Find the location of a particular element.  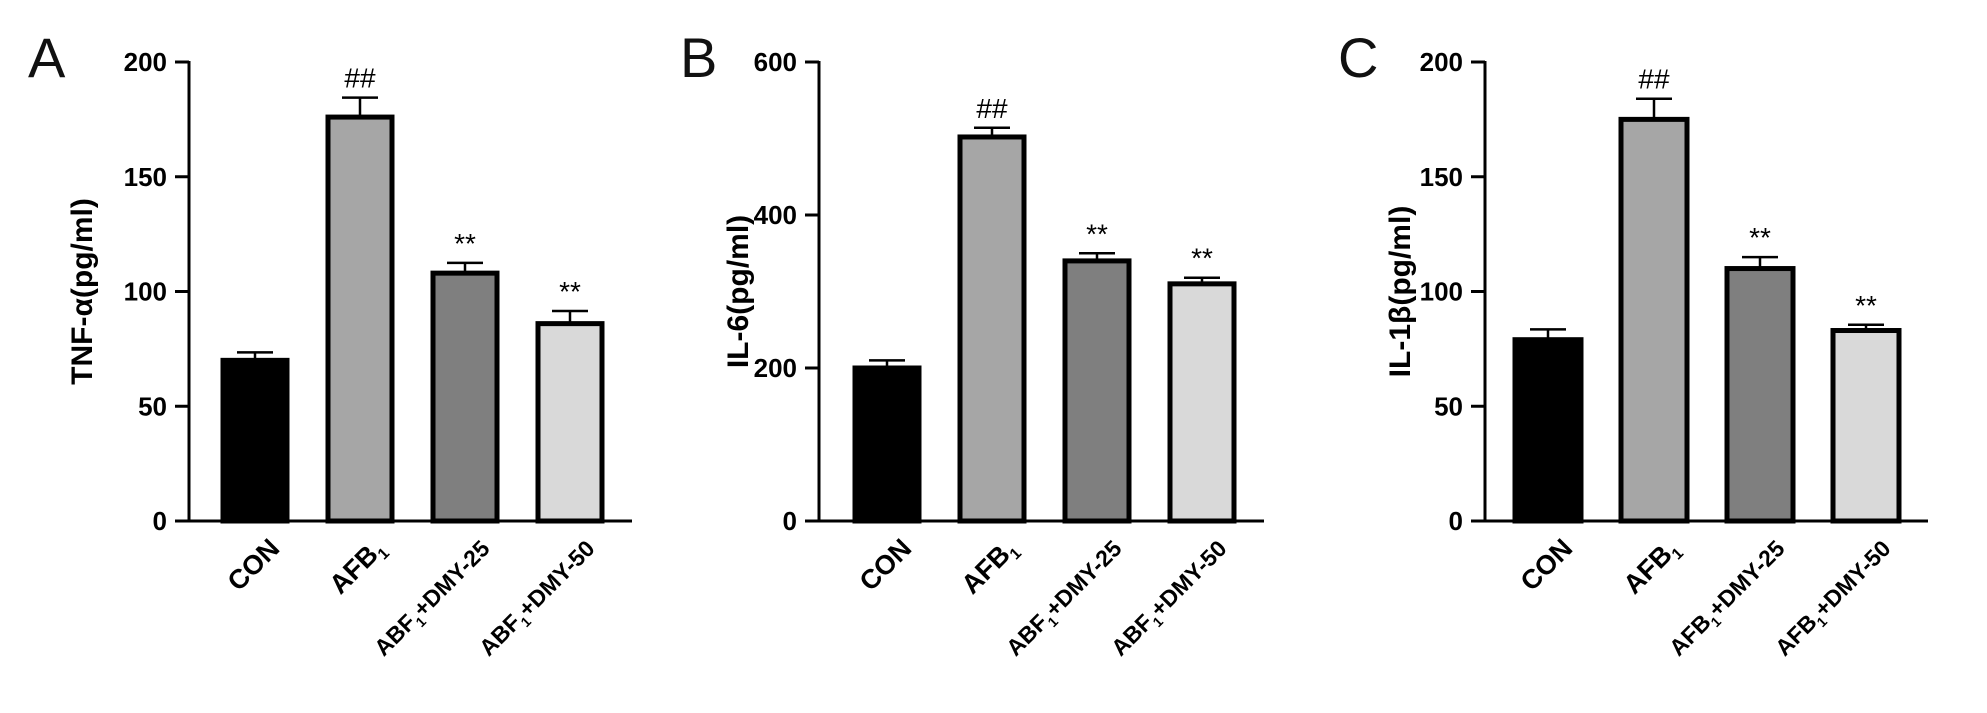

y-axis-label: IL-6(pg/ml) is located at coordinates (738, 291).